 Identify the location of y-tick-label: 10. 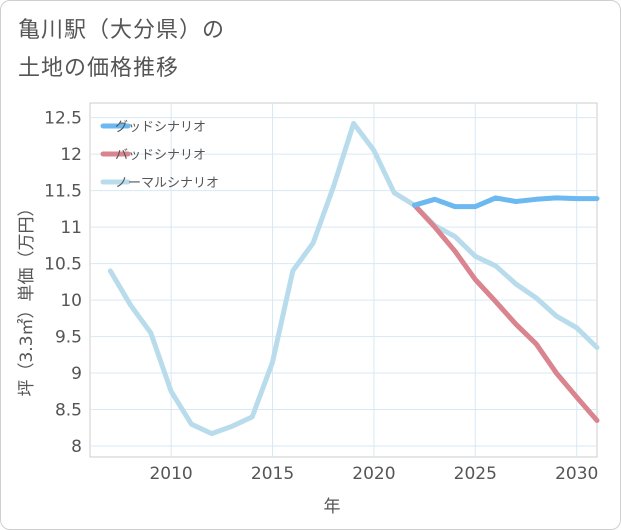
(71, 301).